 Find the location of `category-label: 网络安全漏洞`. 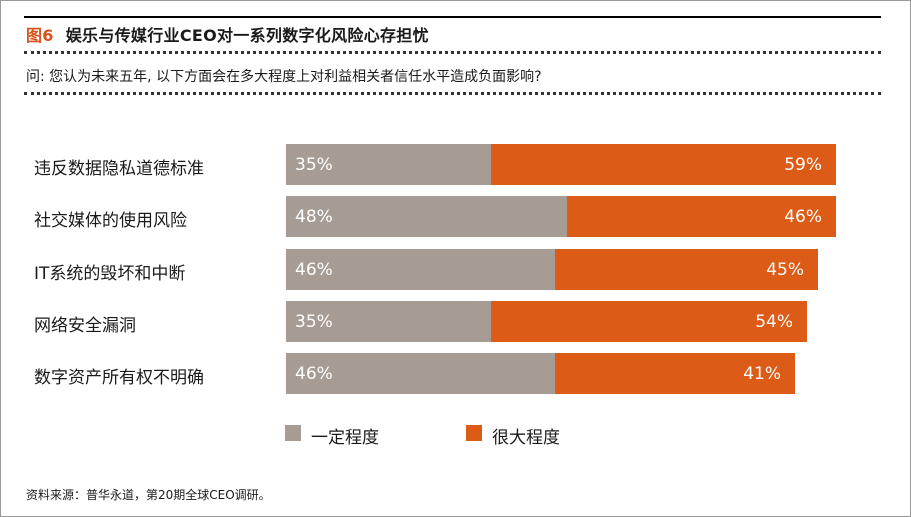

category-label: 网络安全漏洞 is located at coordinates (85, 326).